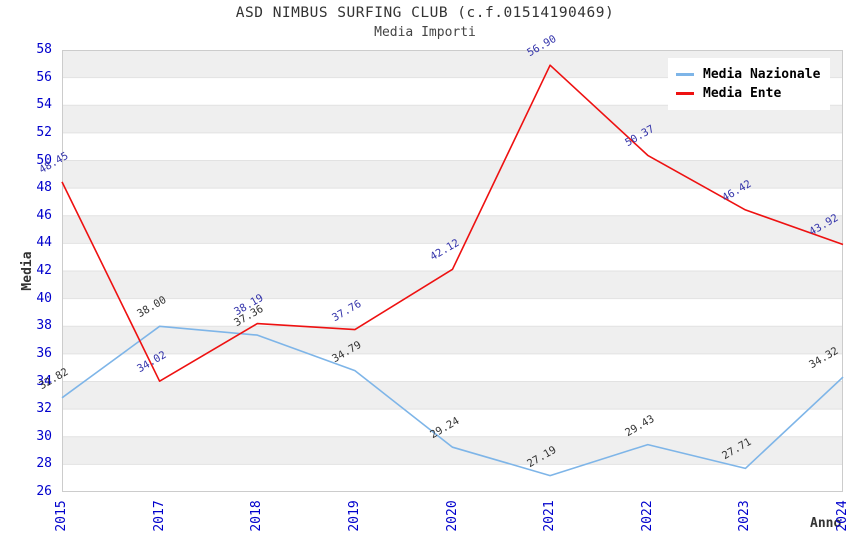 The height and width of the screenshot is (550, 850). What do you see at coordinates (44, 160) in the screenshot?
I see `y-tick-label: 50` at bounding box center [44, 160].